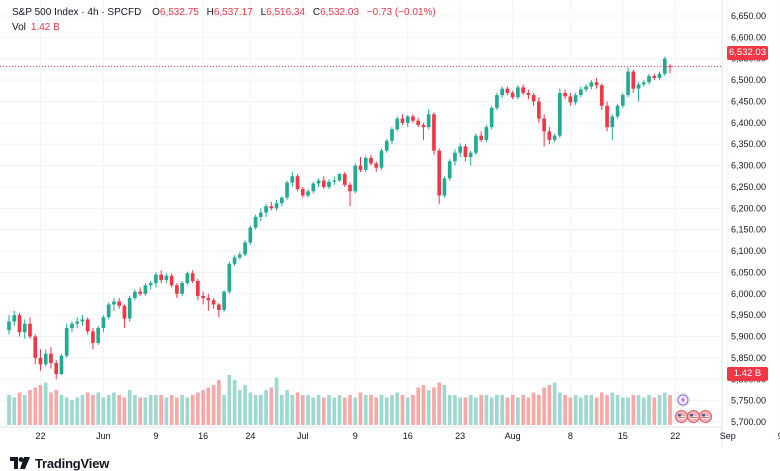 This screenshot has height=471, width=780. Describe the element at coordinates (748, 294) in the screenshot. I see `price-tick-label: 6,000.00` at that location.